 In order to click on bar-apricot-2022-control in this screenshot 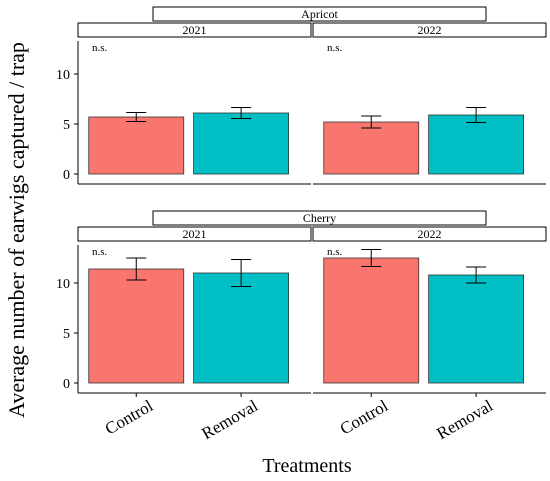, I will do `click(371, 148)`.